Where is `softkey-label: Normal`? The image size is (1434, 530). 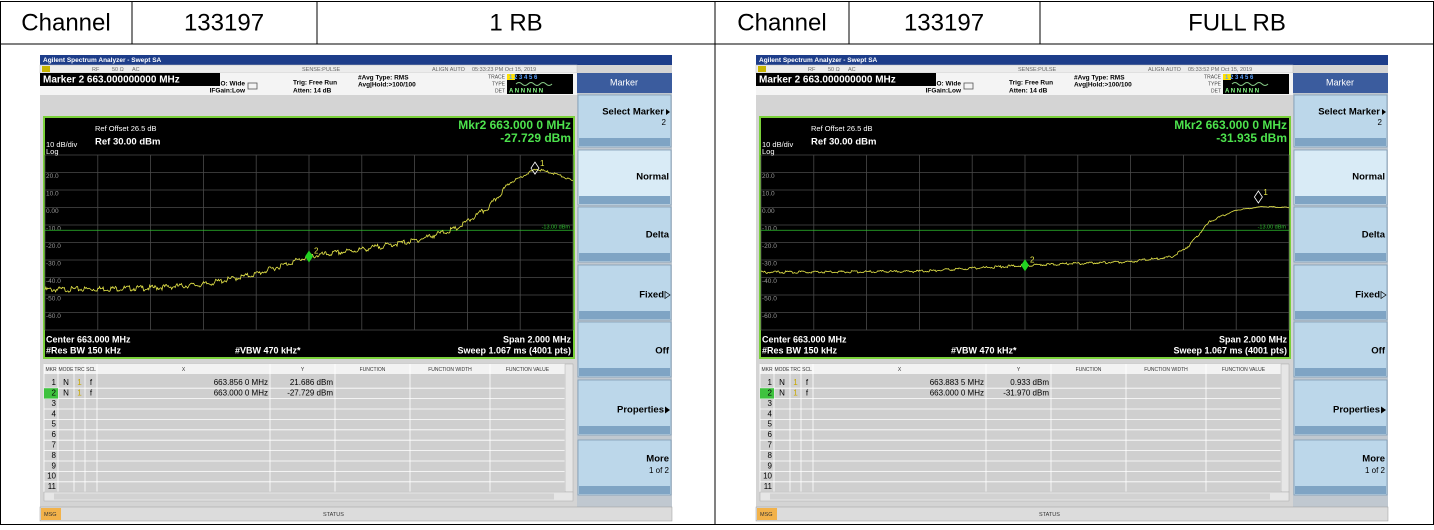 softkey-label: Normal is located at coordinates (652, 177).